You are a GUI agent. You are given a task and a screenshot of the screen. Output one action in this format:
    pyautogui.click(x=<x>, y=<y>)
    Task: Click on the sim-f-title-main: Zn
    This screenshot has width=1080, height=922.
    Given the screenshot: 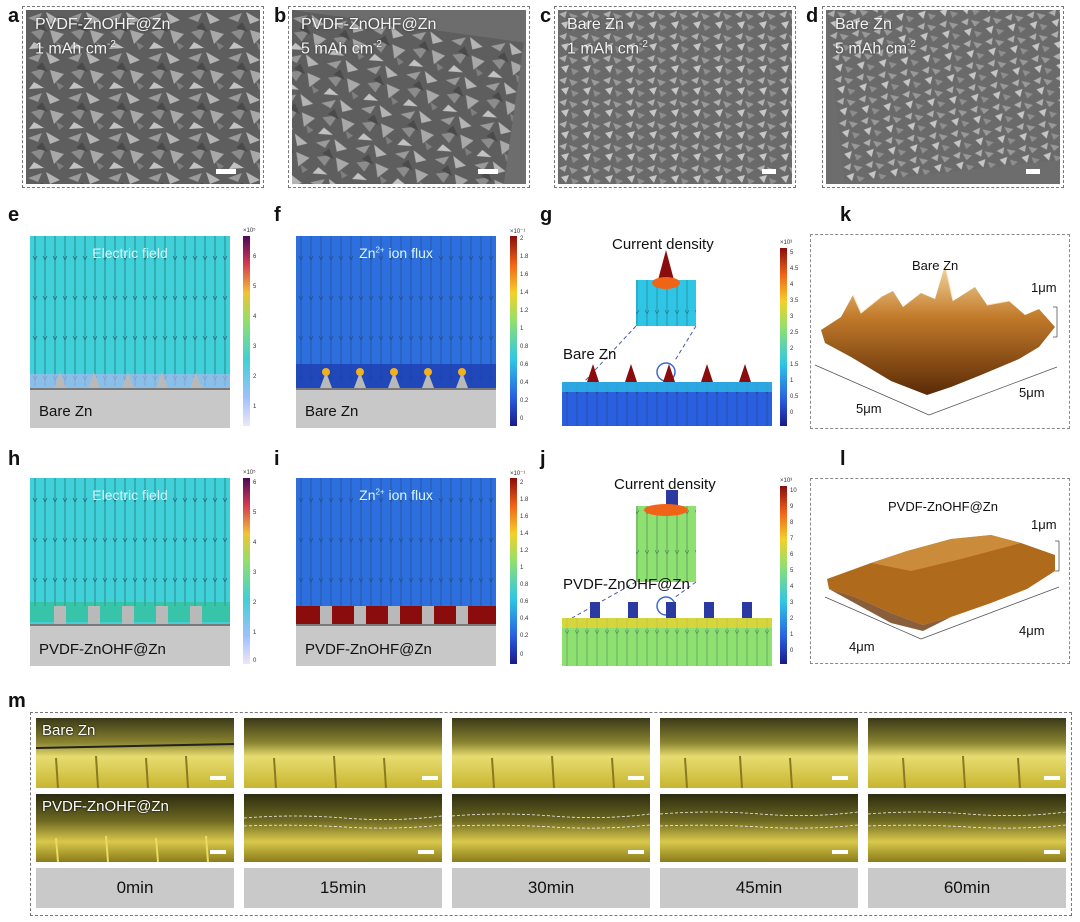 What is the action you would take?
    pyautogui.click(x=367, y=253)
    